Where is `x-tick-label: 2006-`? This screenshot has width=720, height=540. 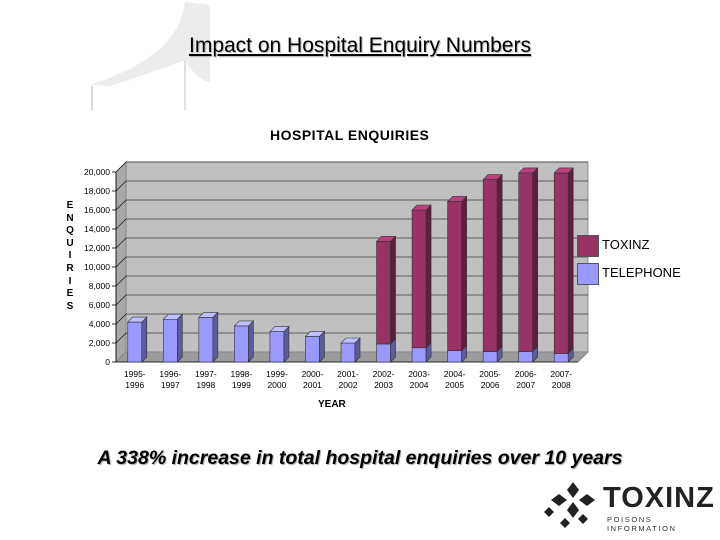
x-tick-label: 2006- is located at coordinates (526, 374).